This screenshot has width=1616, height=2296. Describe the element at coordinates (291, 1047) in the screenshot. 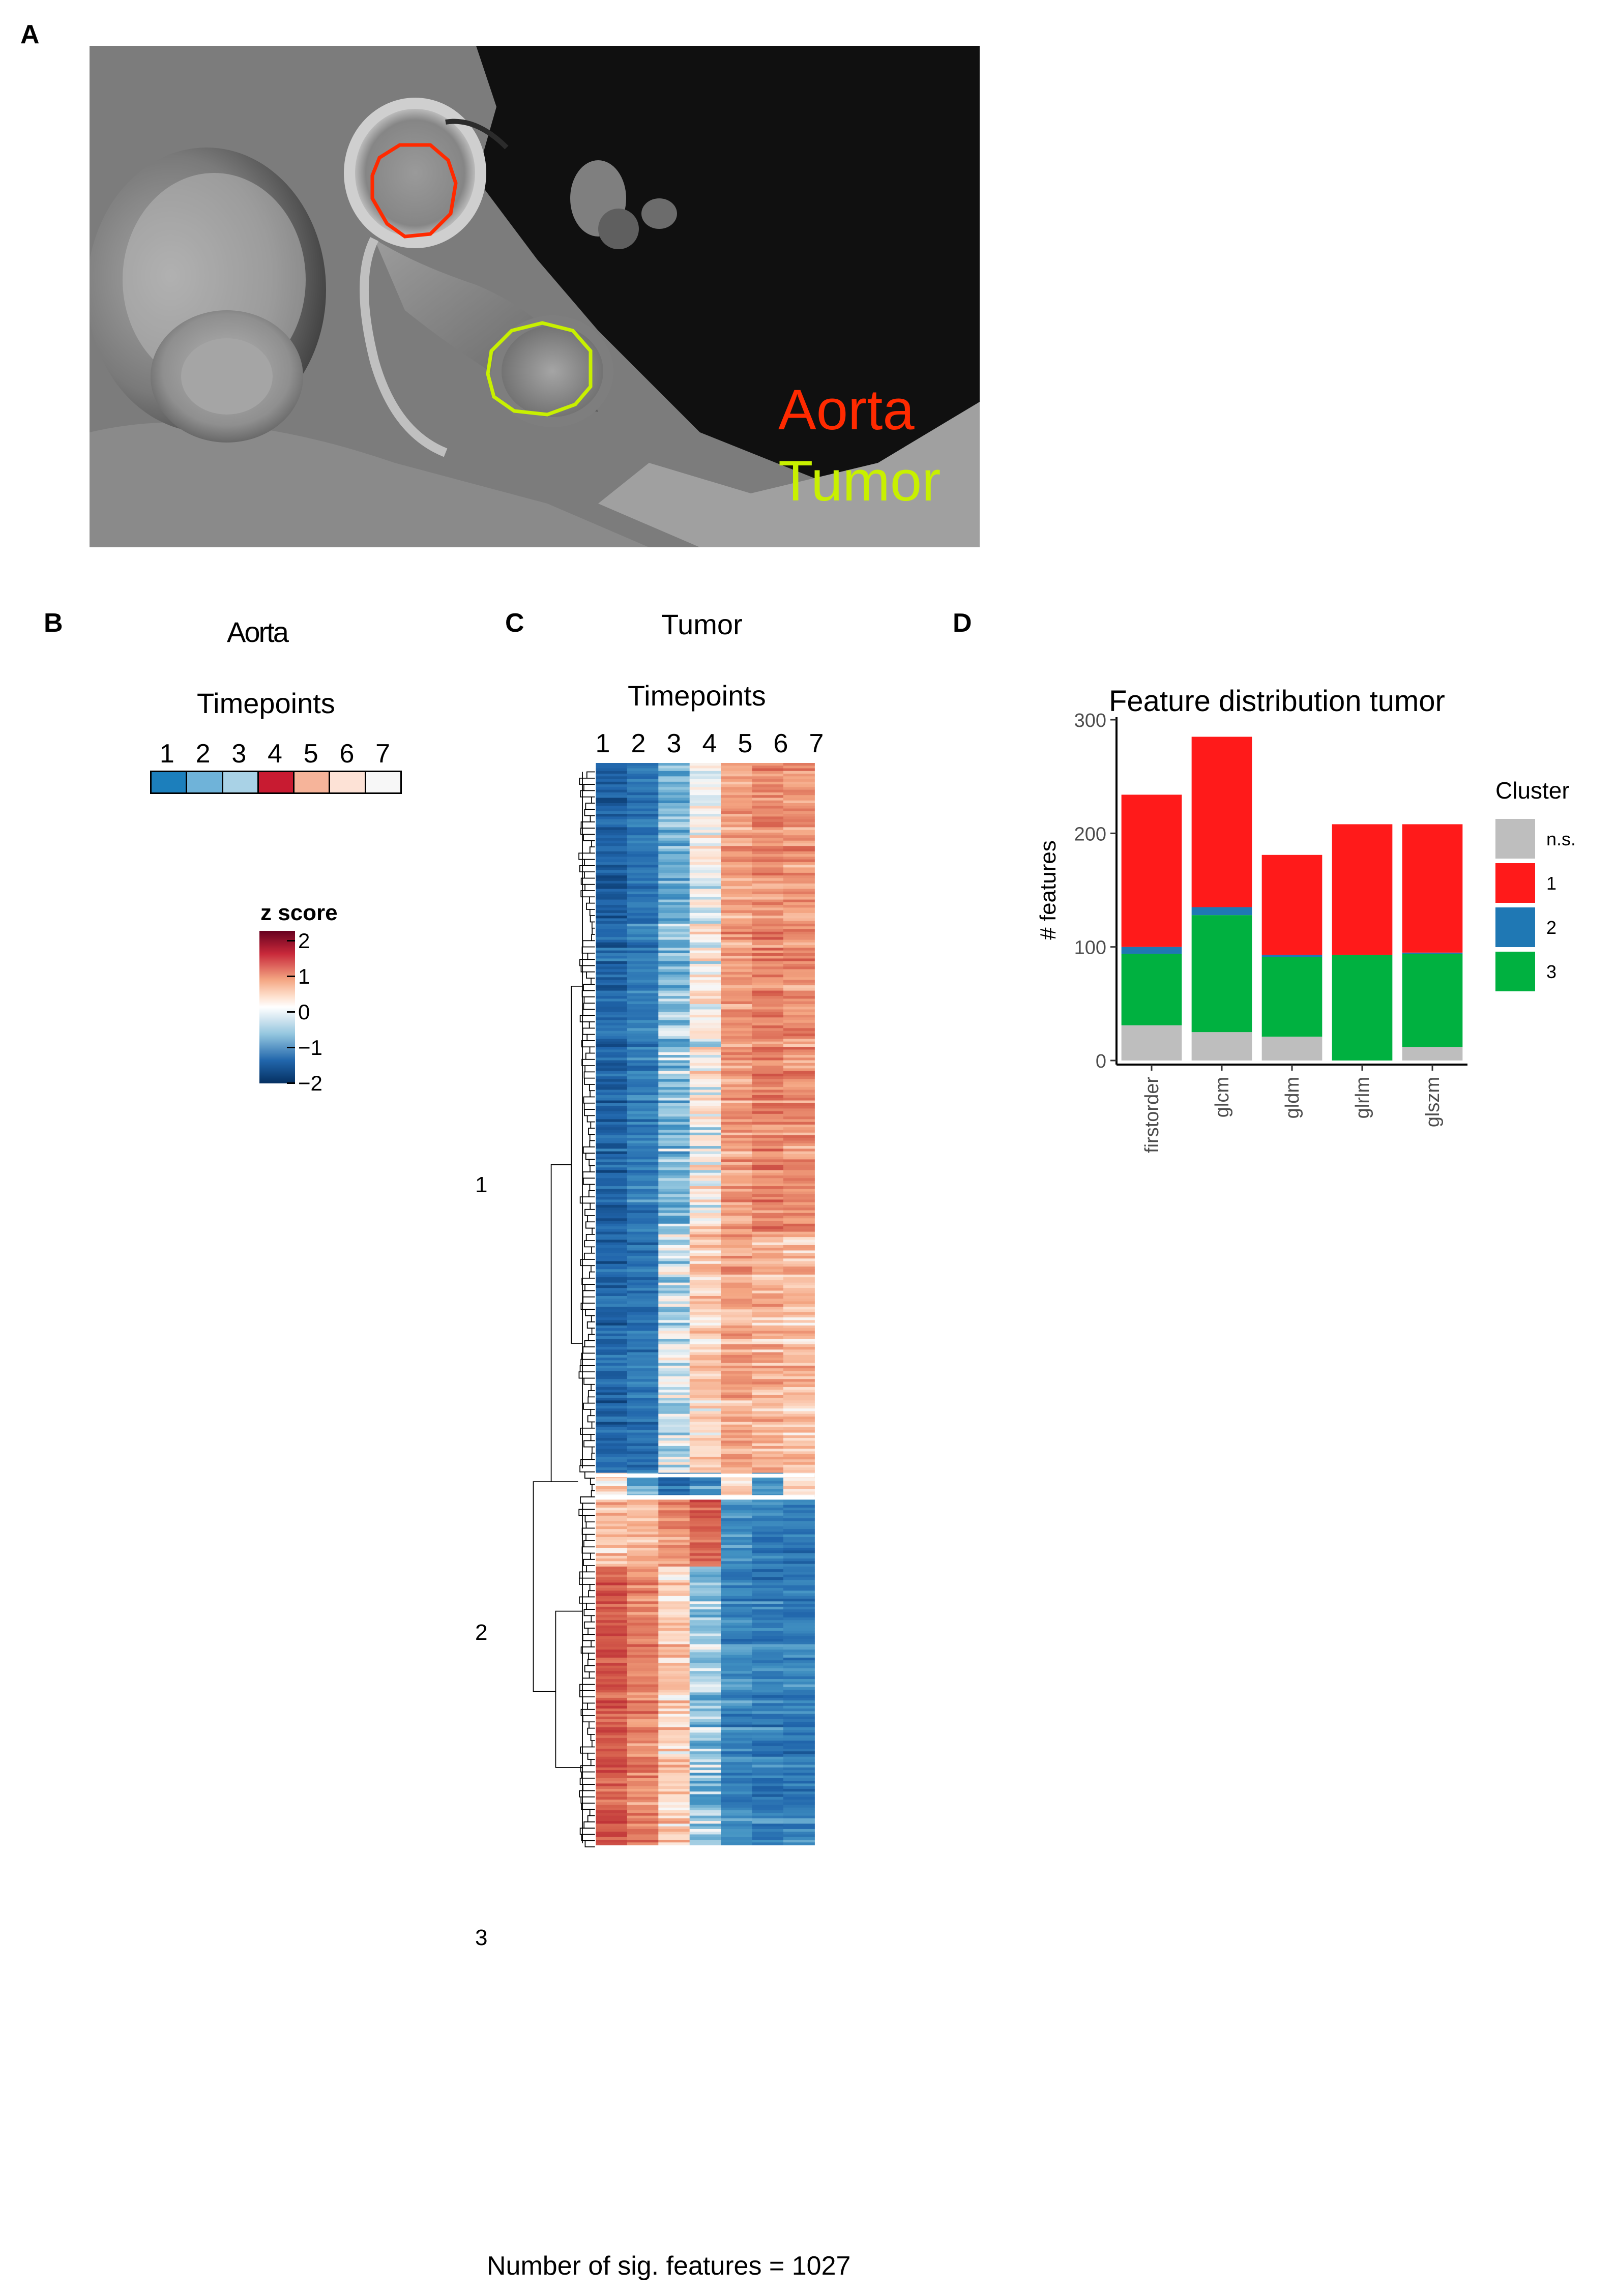

I see `zscore-tick` at that location.